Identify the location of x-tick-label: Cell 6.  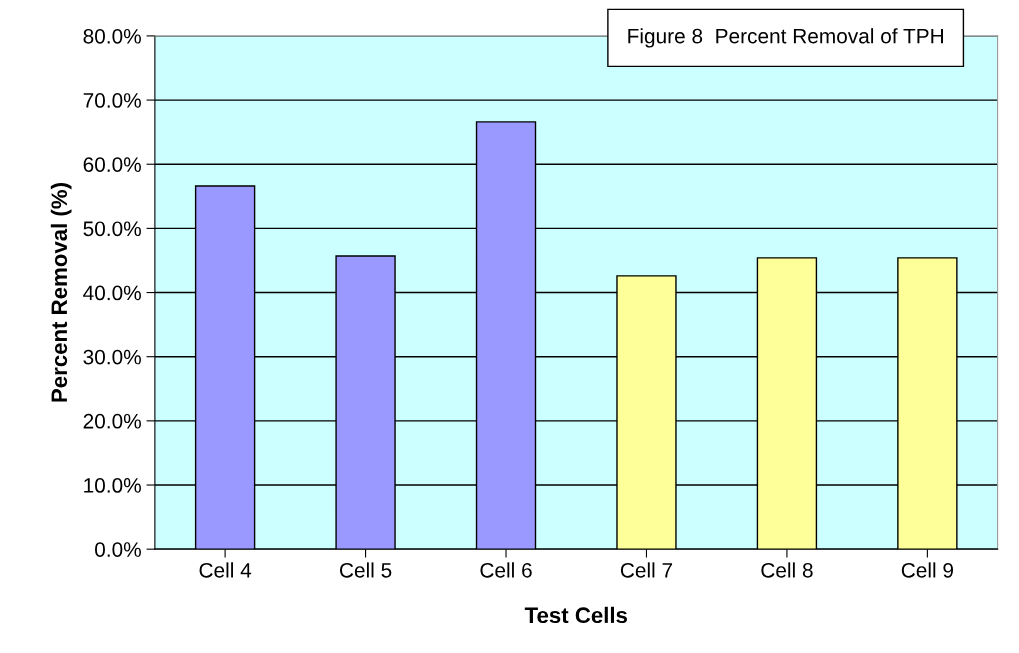
(506, 570).